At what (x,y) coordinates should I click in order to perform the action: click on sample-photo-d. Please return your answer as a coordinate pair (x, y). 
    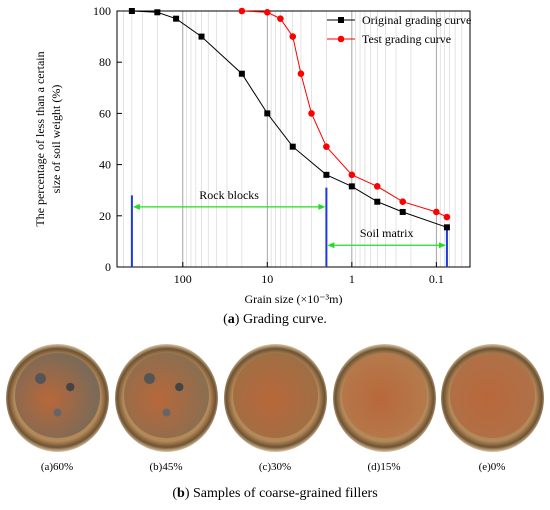
    Looking at the image, I should click on (384, 398).